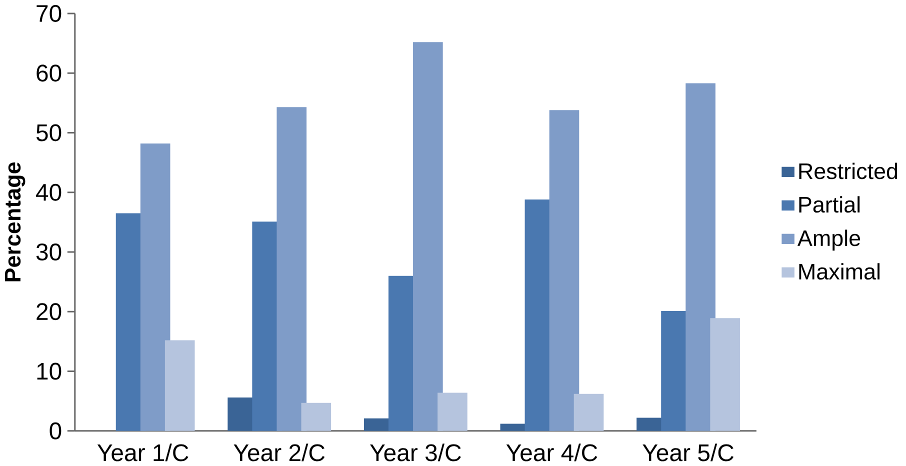  Describe the element at coordinates (279, 453) in the screenshot. I see `x-tick-label: Year 2/C` at that location.